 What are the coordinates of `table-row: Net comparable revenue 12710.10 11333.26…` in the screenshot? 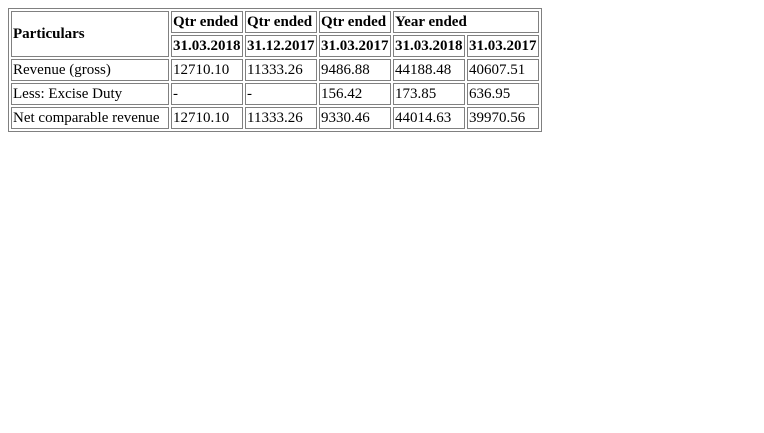 It's located at (275, 118).